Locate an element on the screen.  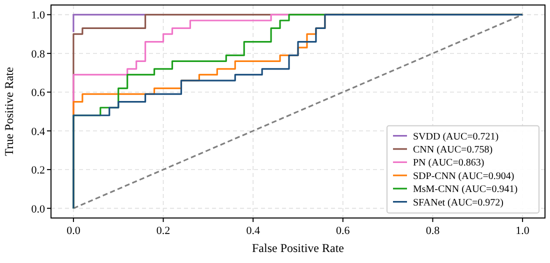
x-tick-label: 0.2 is located at coordinates (163, 231).